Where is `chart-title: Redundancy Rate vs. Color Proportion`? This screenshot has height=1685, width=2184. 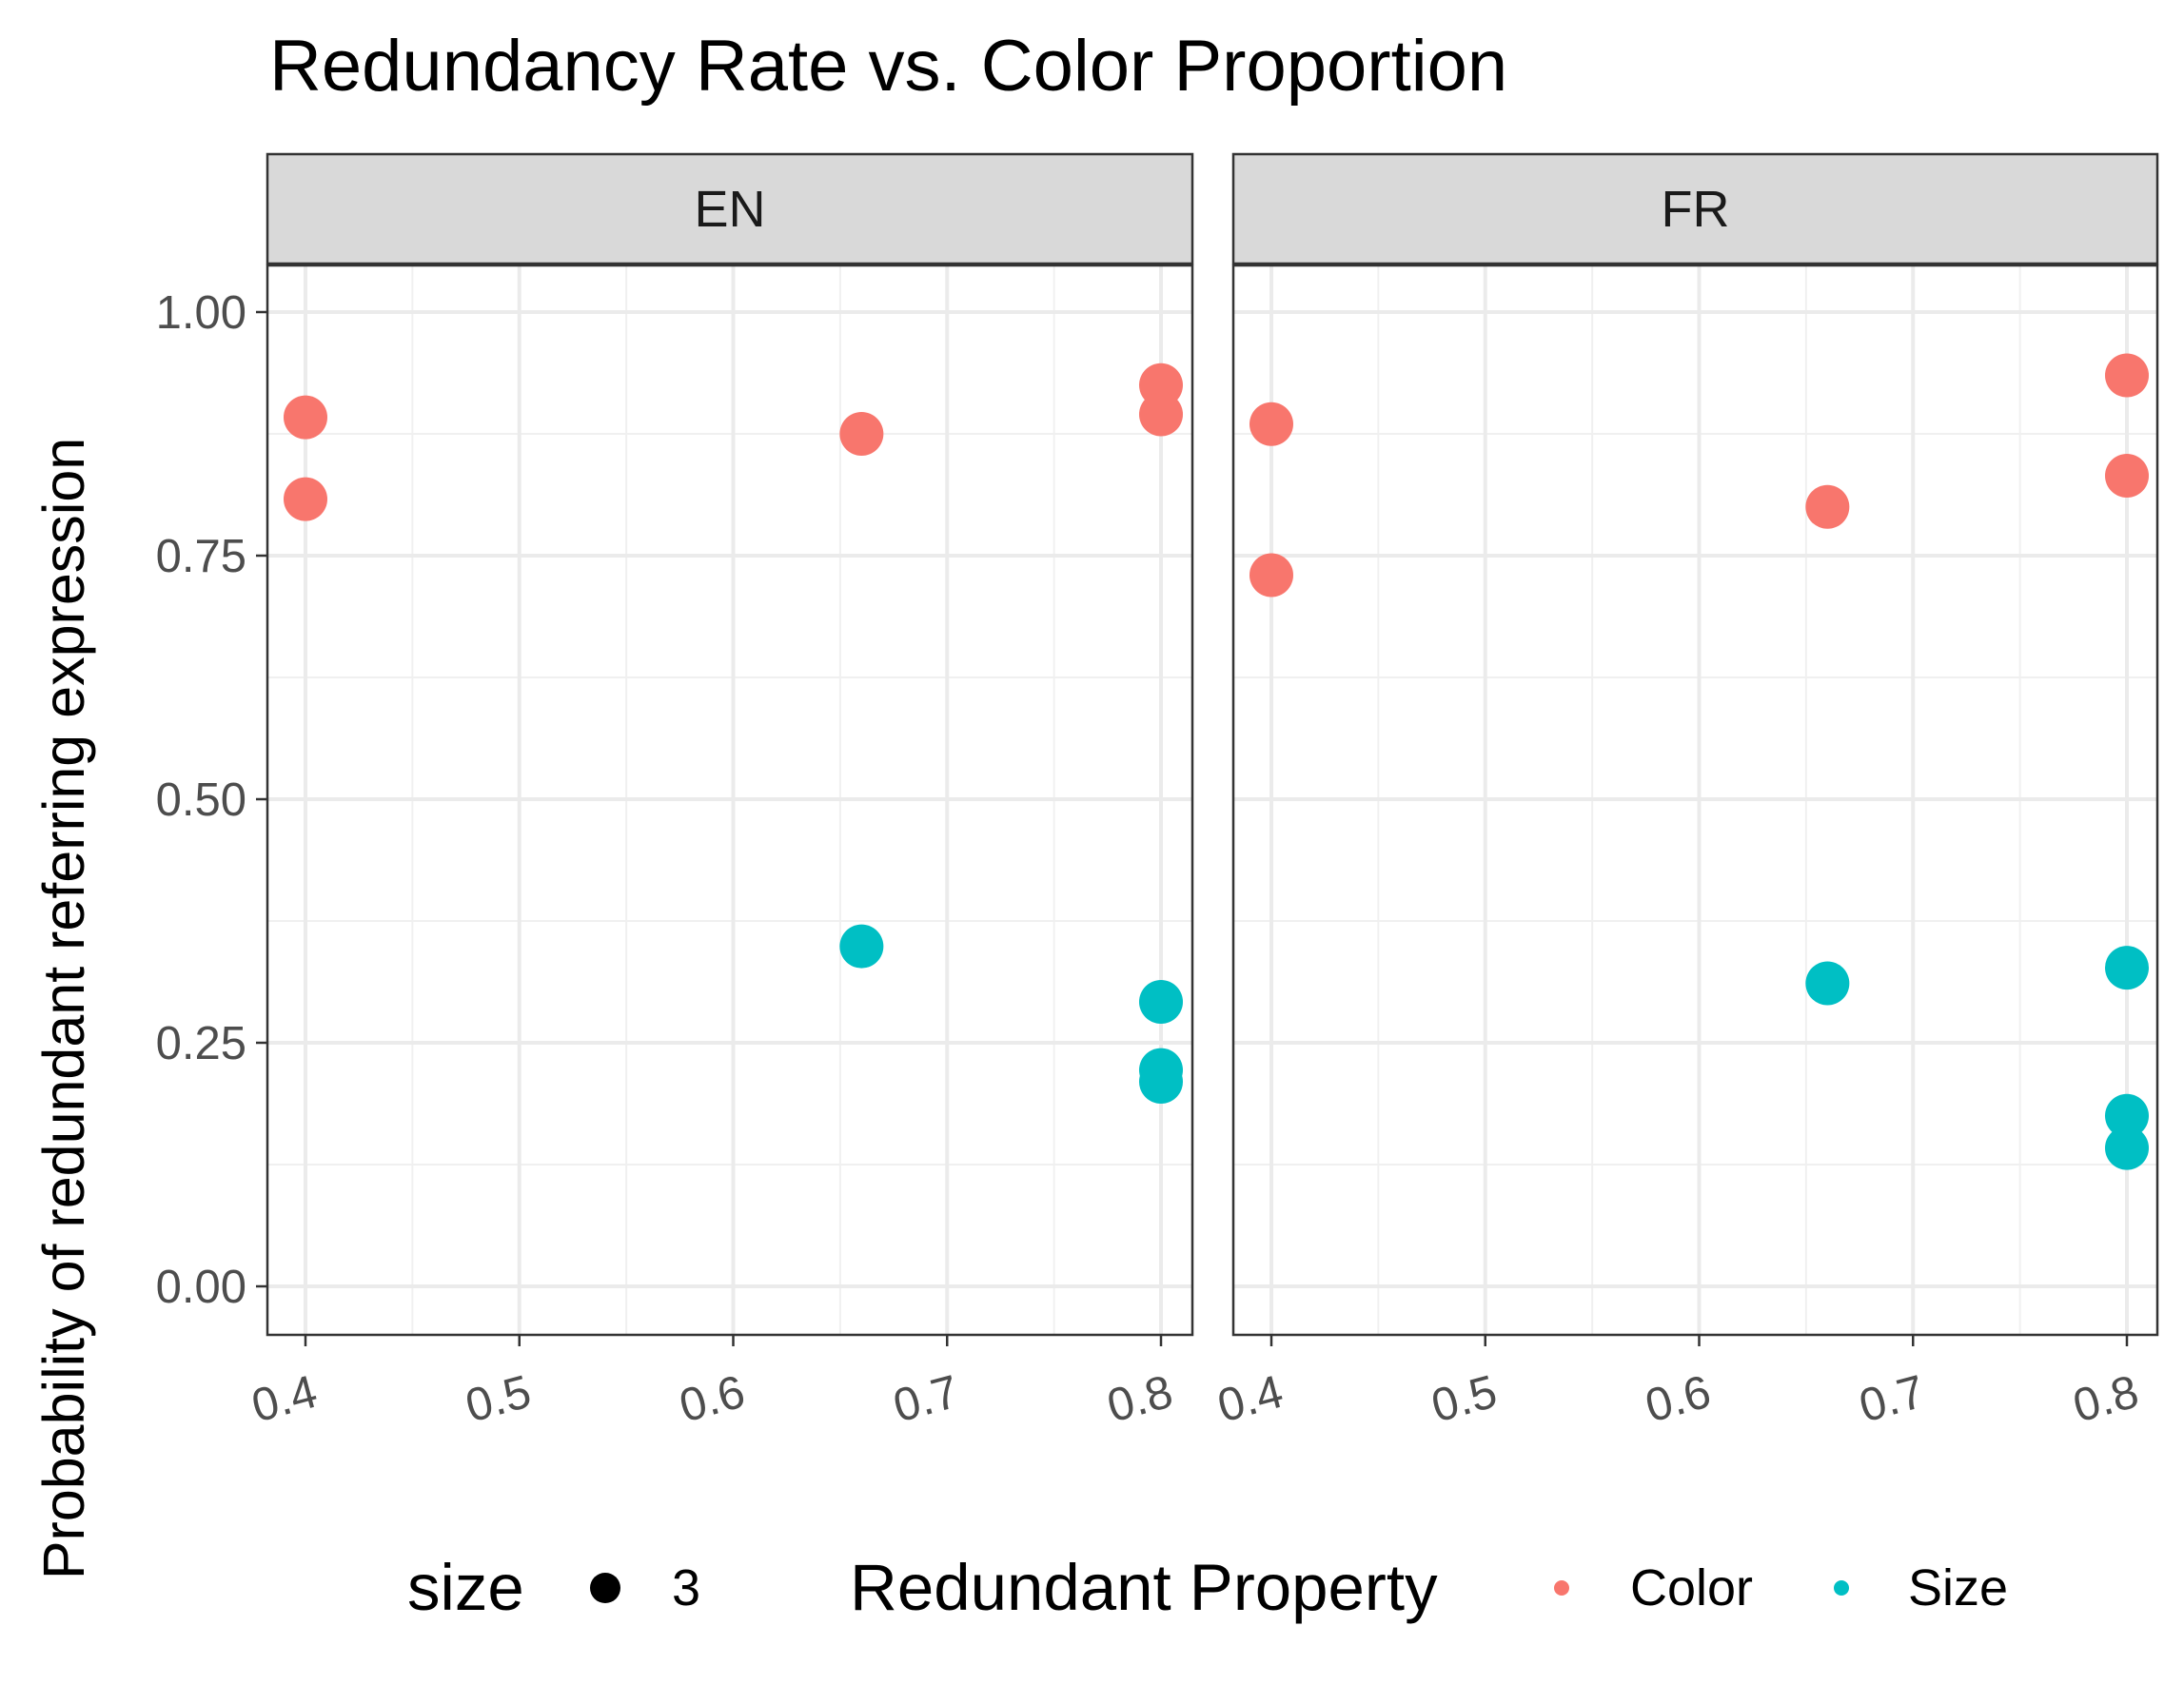
chart-title: Redundancy Rate vs. Color Proportion is located at coordinates (888, 66).